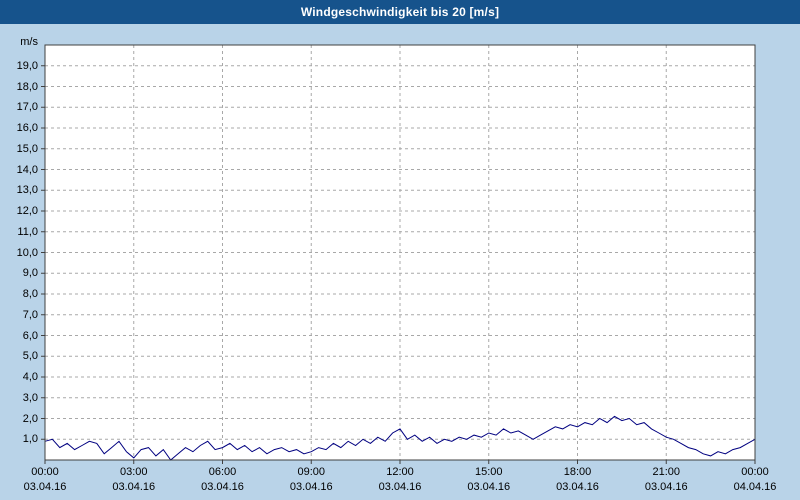  Describe the element at coordinates (222, 472) in the screenshot. I see `x-tick-time-label: 06:00` at that location.